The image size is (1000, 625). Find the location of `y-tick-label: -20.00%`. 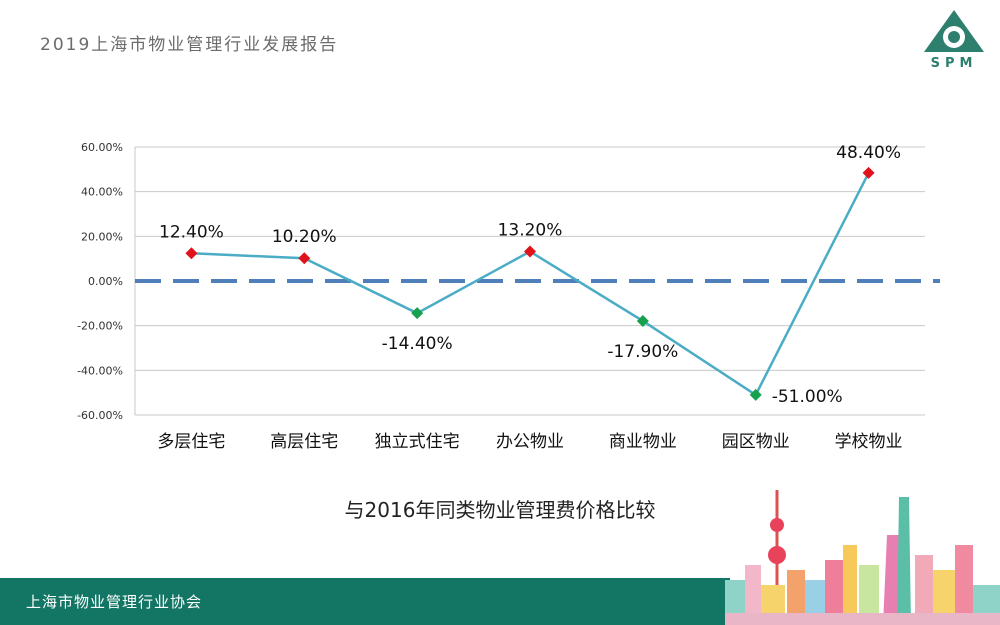

y-tick-label: -20.00% is located at coordinates (100, 326).